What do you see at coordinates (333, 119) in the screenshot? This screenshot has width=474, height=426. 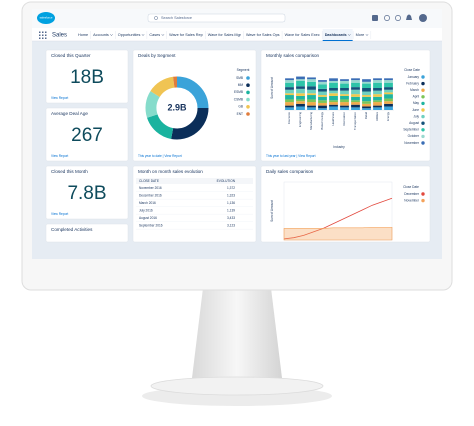 I see `x-tick-label: Healthcare` at bounding box center [333, 119].